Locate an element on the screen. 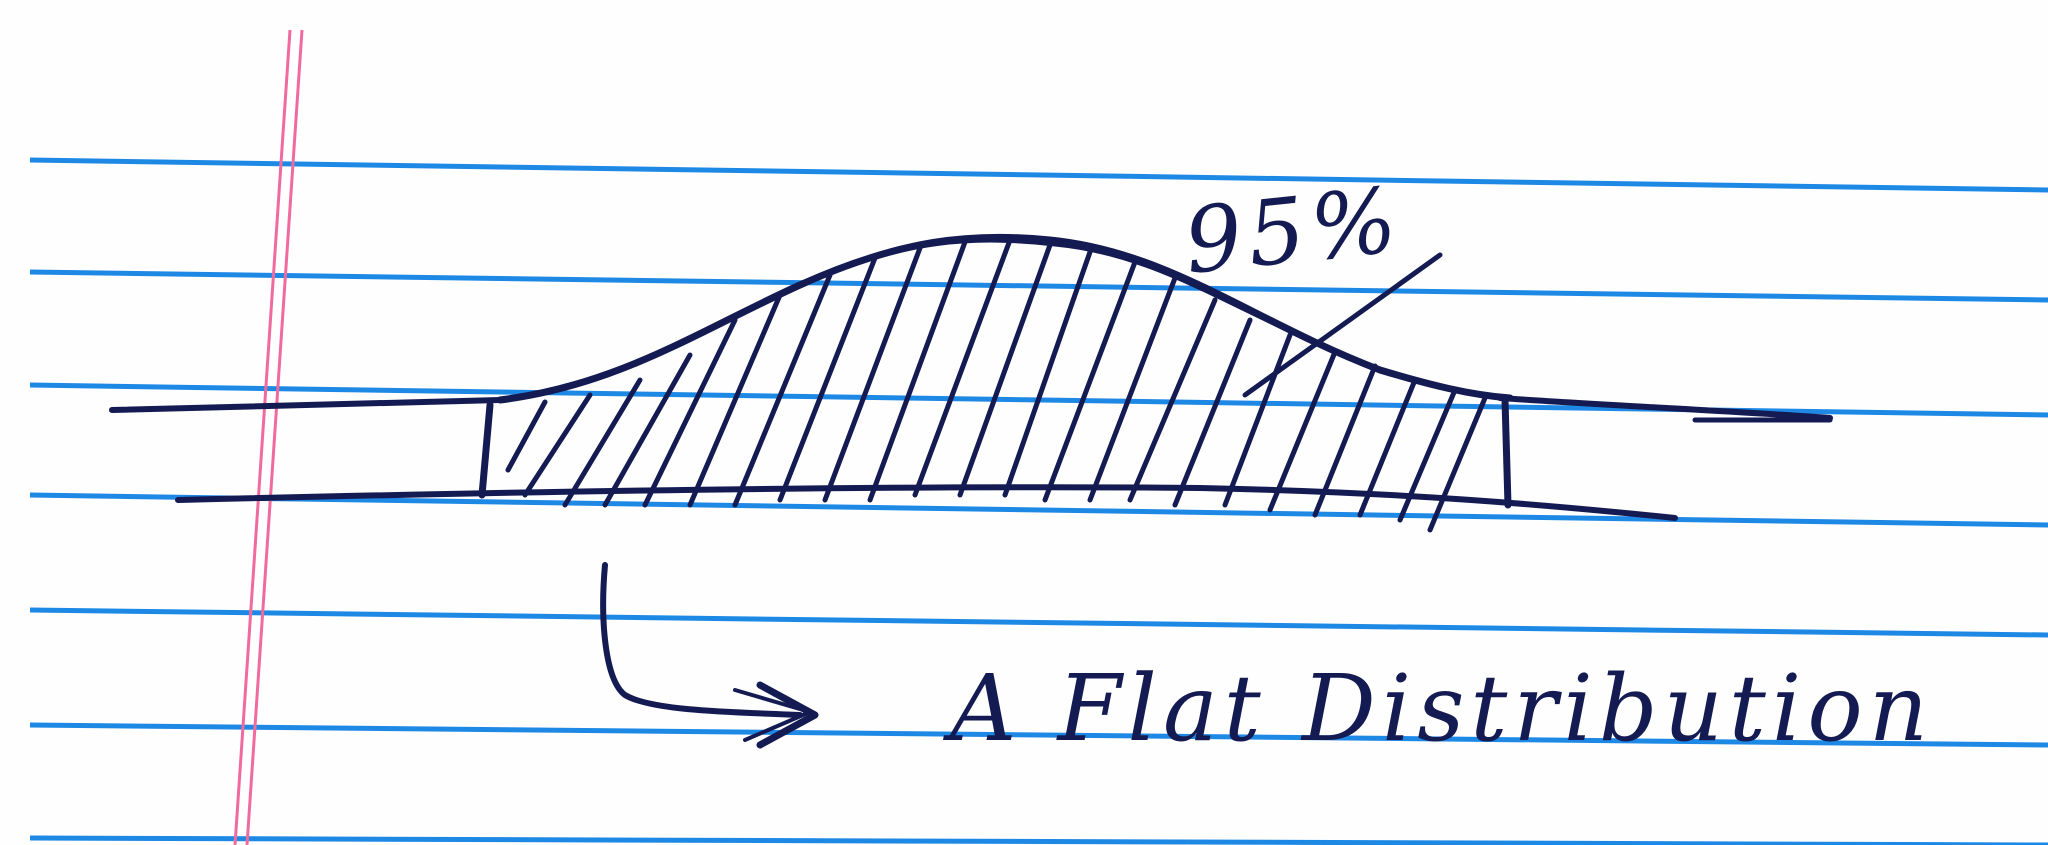 This screenshot has height=845, width=2048. left-bound is located at coordinates (486, 450).